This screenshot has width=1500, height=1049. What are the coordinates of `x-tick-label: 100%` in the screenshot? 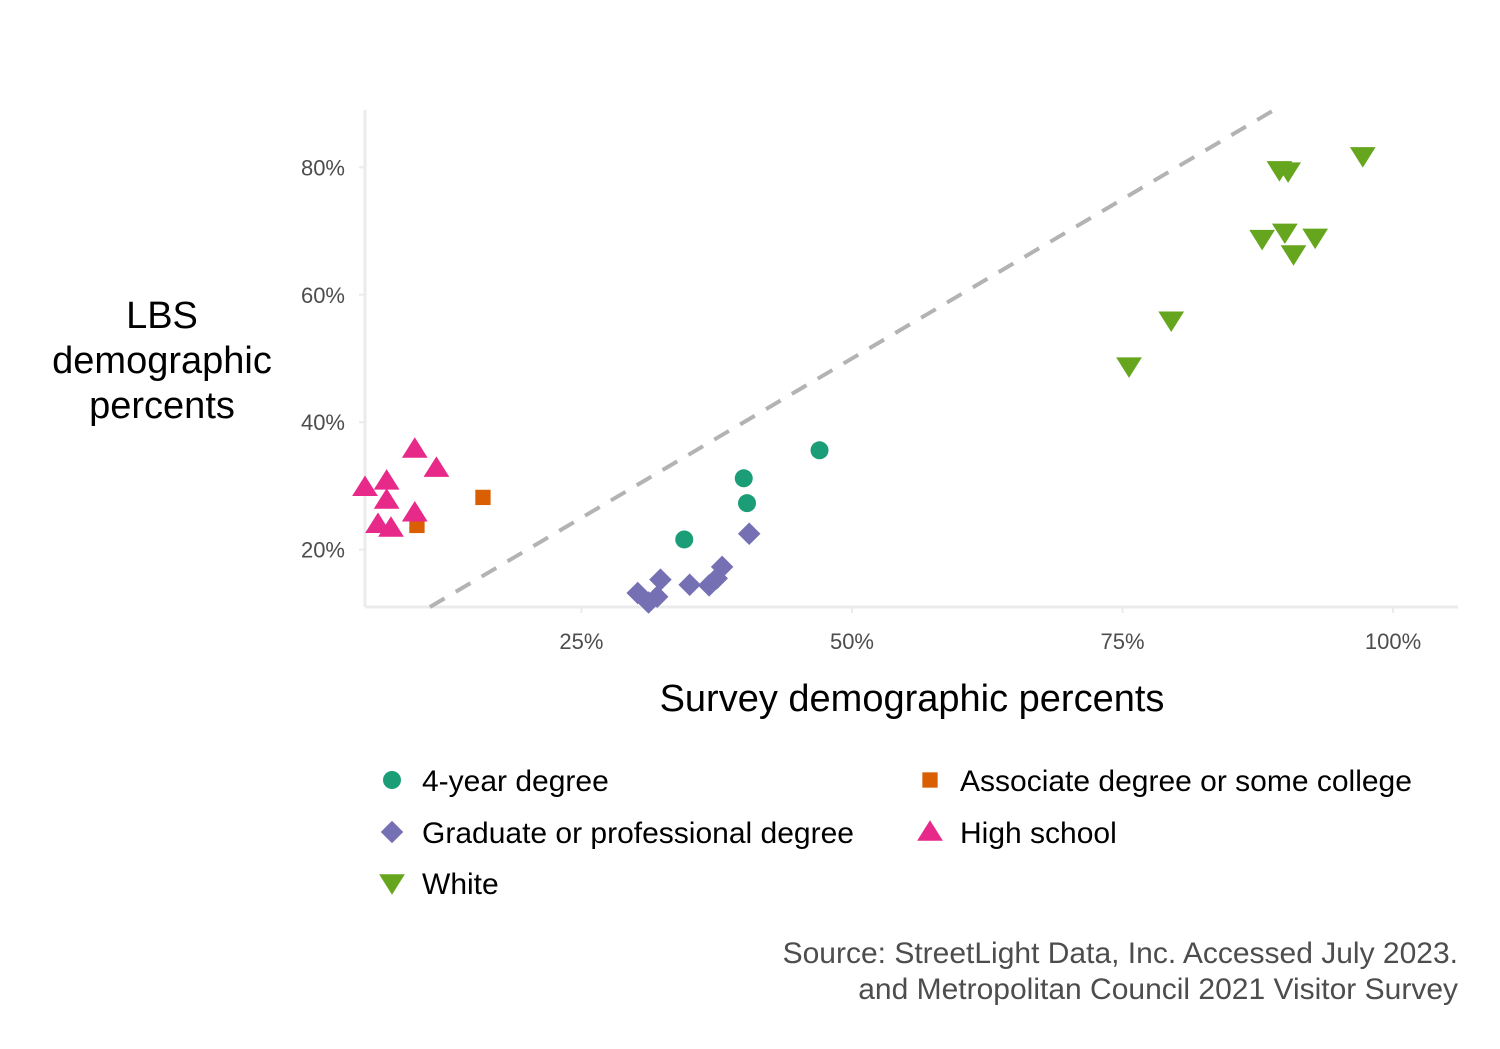 It's located at (1393, 641).